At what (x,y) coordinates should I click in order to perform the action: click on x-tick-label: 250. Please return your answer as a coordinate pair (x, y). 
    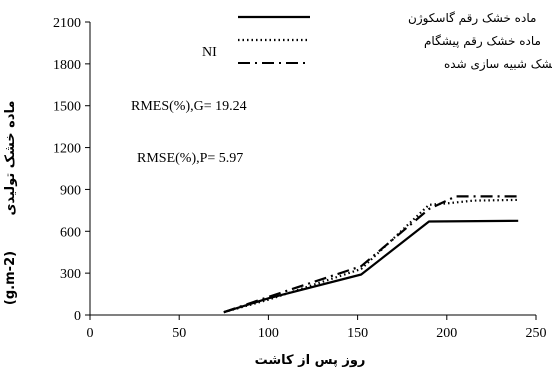
    Looking at the image, I should click on (536, 333).